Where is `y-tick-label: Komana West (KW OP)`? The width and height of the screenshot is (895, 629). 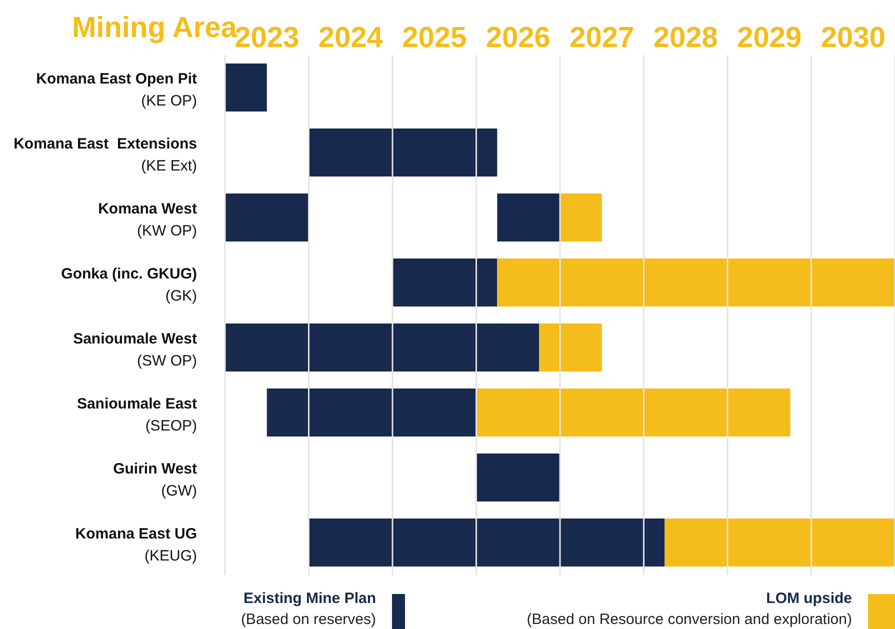
y-tick-label: Komana West (KW OP) is located at coordinates (147, 220).